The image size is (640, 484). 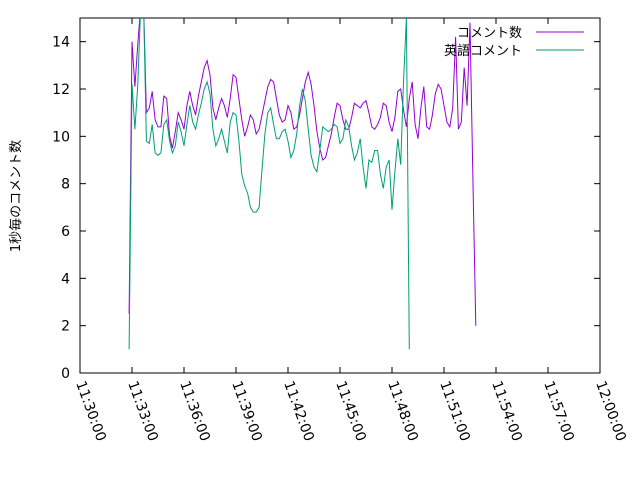 What do you see at coordinates (65, 185) in the screenshot?
I see `y-tick-label: 8` at bounding box center [65, 185].